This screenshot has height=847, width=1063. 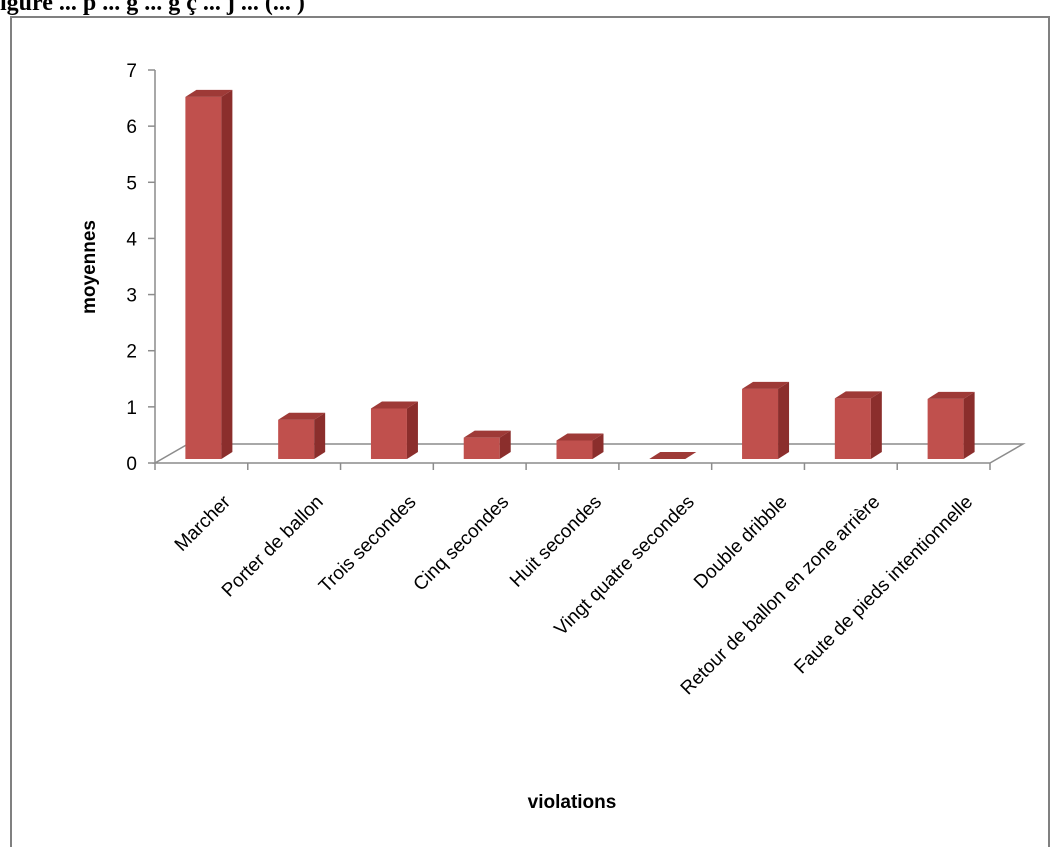 I want to click on x-tick-label: Double dribble, so click(x=740, y=542).